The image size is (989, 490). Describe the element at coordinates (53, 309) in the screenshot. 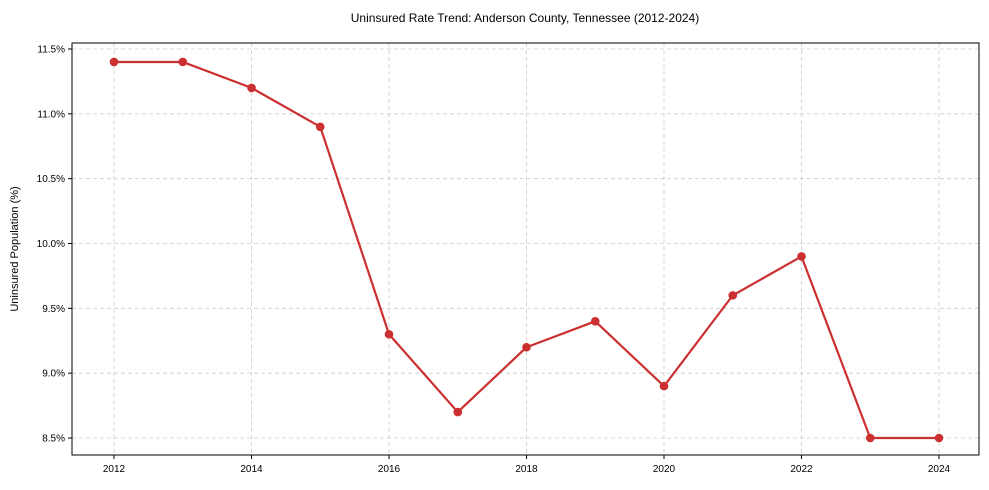

I see `y-tick-label: 9.5%` at that location.